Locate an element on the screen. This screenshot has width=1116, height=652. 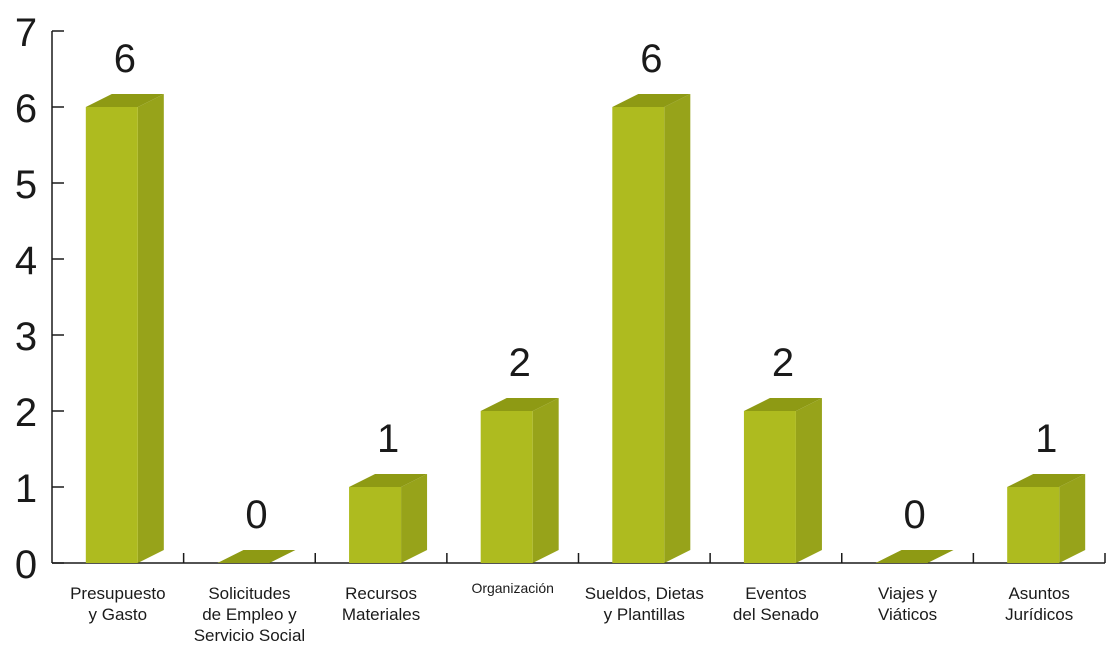
y-tick-label: 0 is located at coordinates (26, 565).